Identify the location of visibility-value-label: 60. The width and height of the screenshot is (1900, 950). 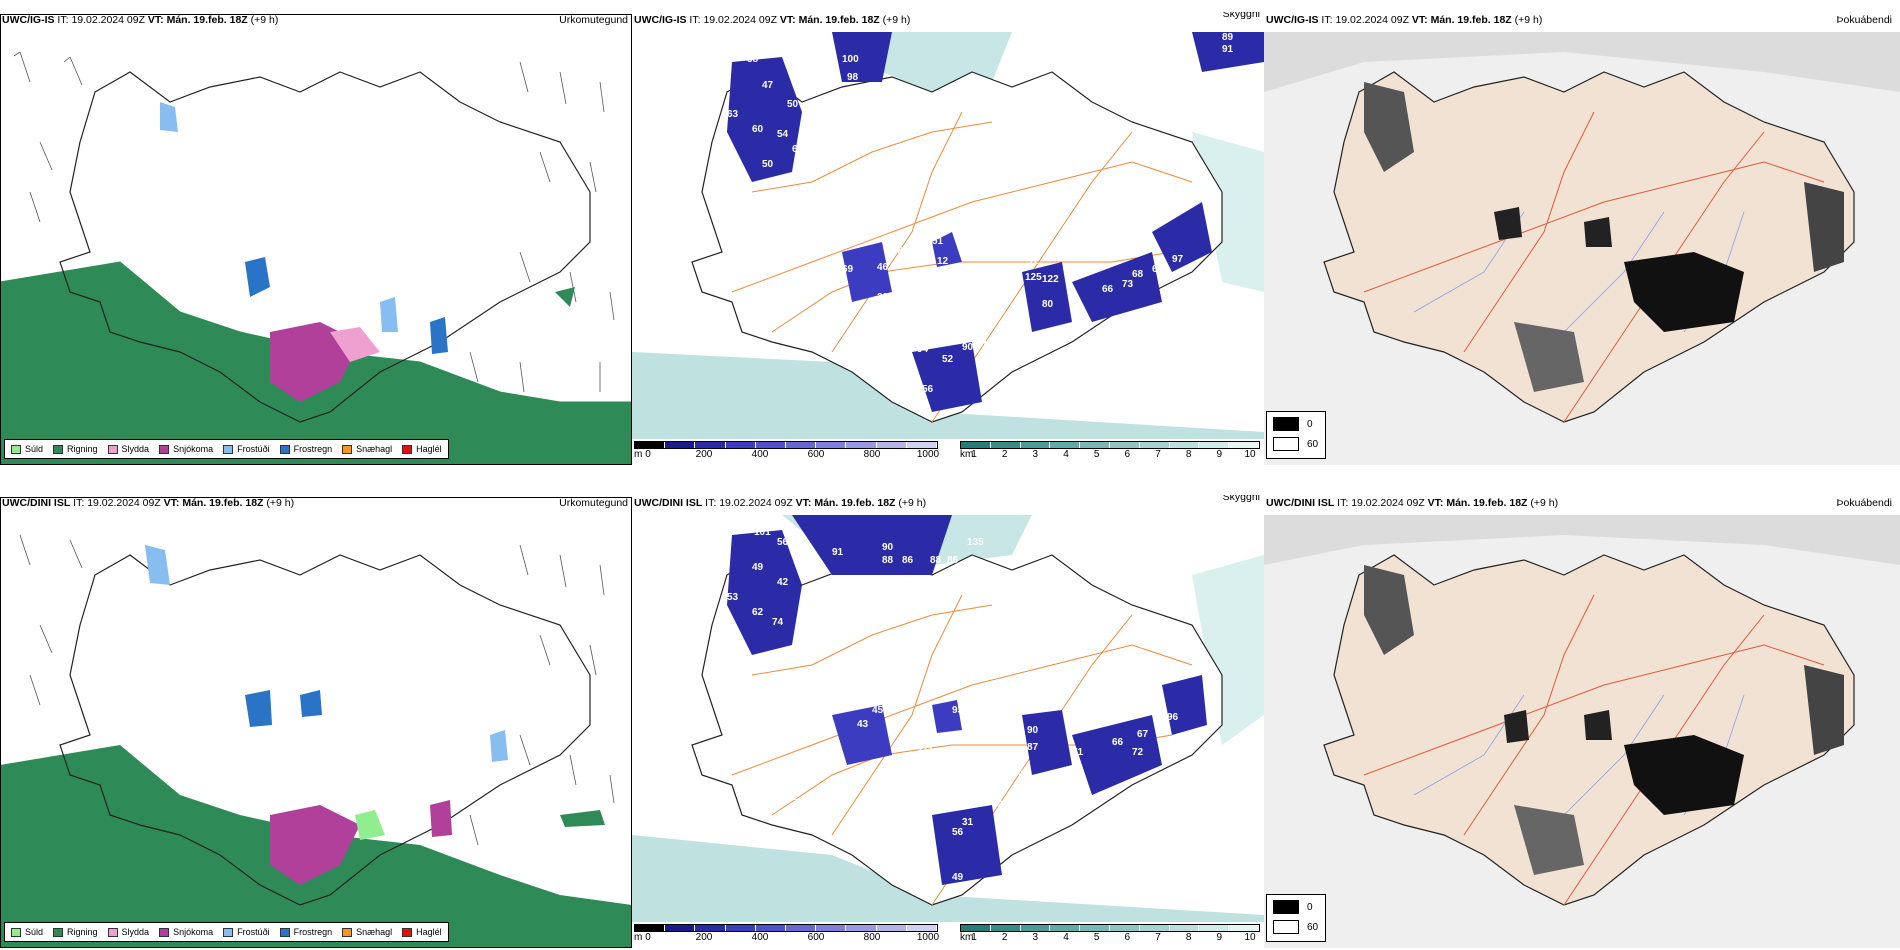
(758, 129).